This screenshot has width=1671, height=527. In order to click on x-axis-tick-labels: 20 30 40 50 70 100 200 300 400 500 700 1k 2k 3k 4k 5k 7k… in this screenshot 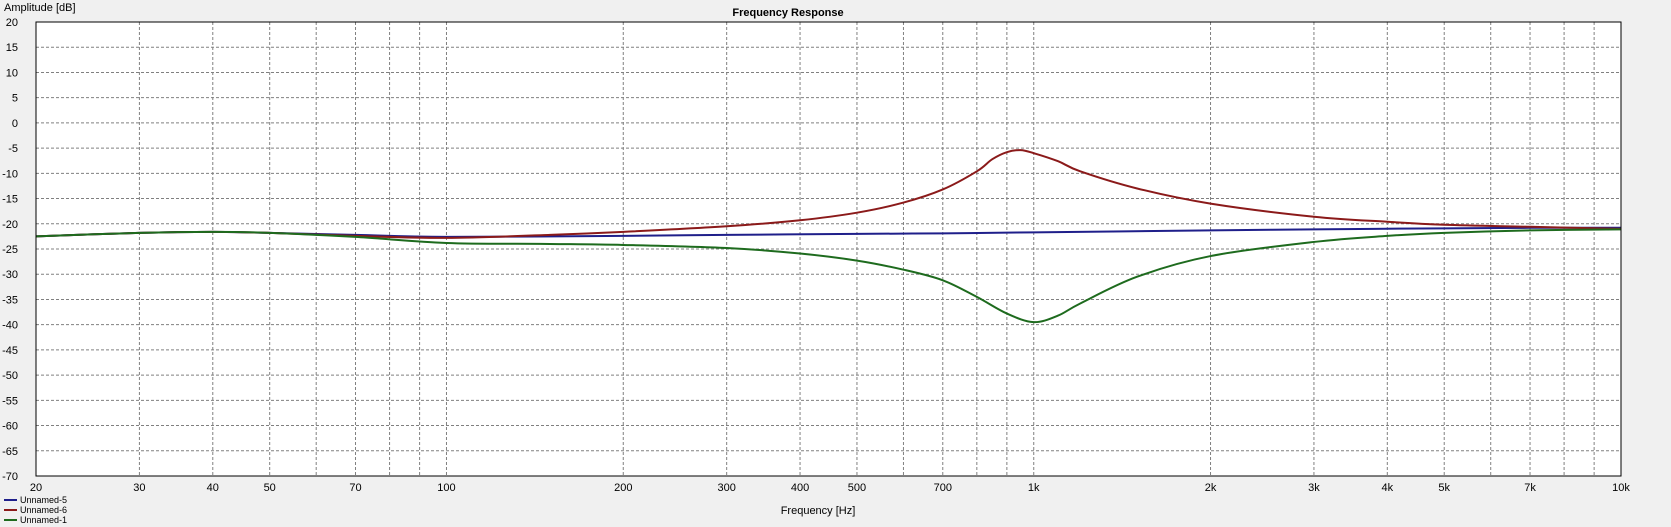, I will do `click(830, 488)`.